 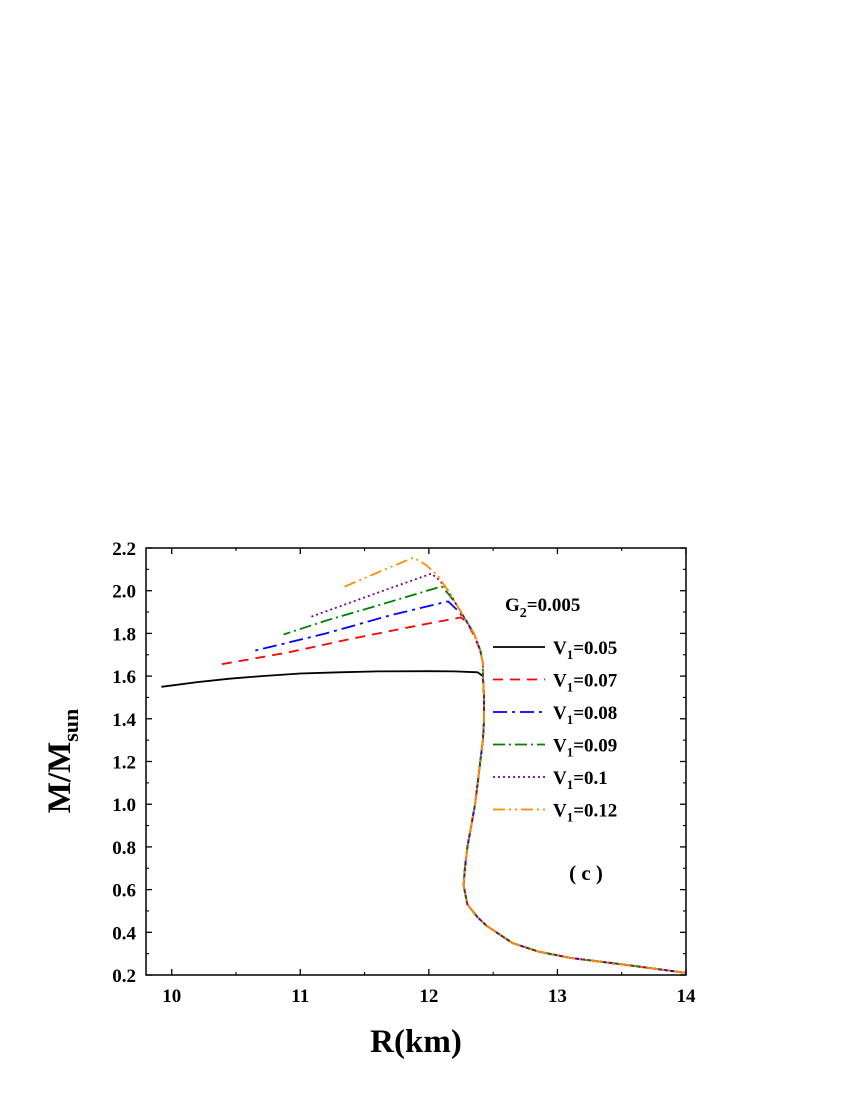 What do you see at coordinates (416, 1042) in the screenshot?
I see `x-axis-title: R(km)` at bounding box center [416, 1042].